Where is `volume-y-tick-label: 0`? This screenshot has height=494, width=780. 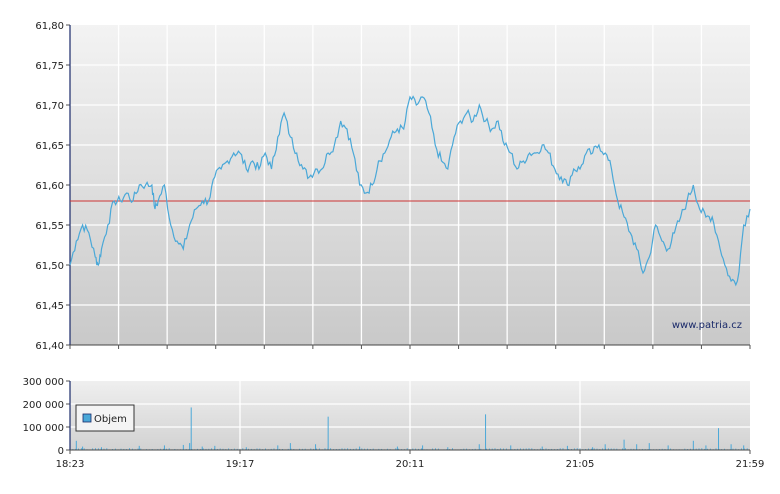
volume-y-tick-label: 0 is located at coordinates (61, 451).